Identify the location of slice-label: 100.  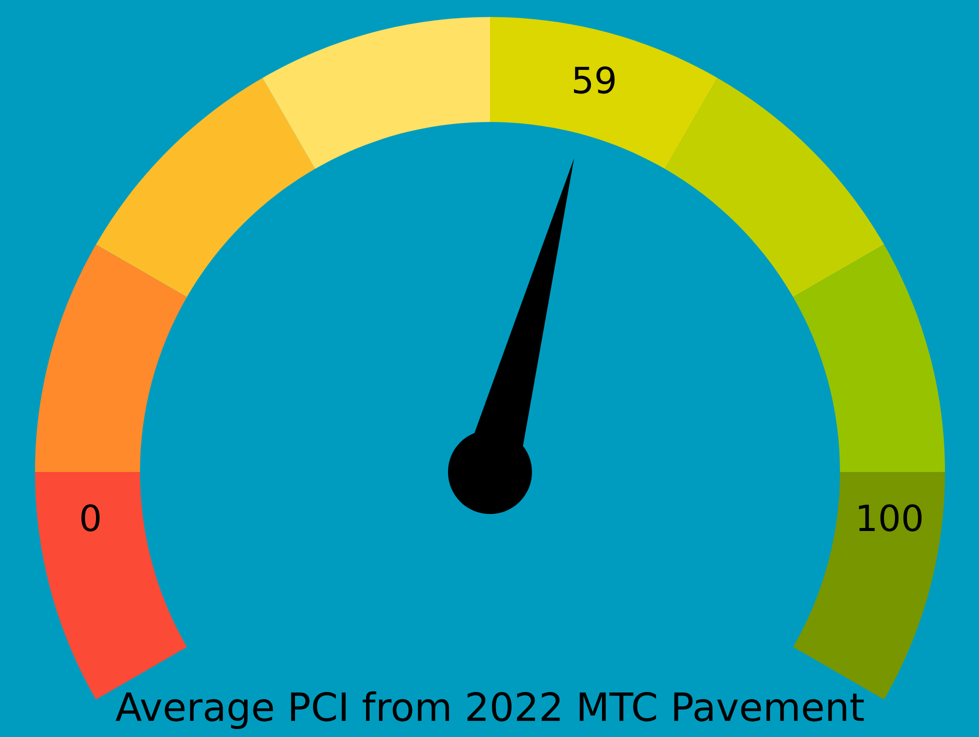
(890, 518).